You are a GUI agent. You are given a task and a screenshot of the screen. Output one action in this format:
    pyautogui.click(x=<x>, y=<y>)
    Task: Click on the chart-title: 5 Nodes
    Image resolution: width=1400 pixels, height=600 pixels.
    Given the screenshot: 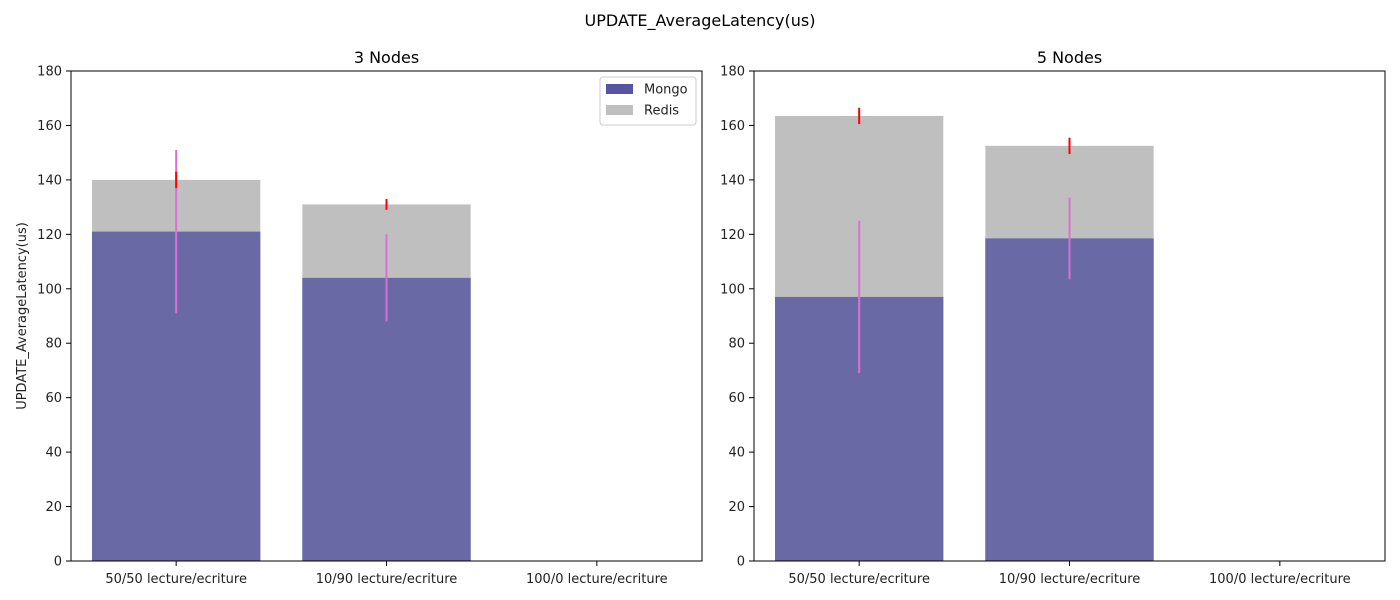 What is the action you would take?
    pyautogui.click(x=1069, y=57)
    